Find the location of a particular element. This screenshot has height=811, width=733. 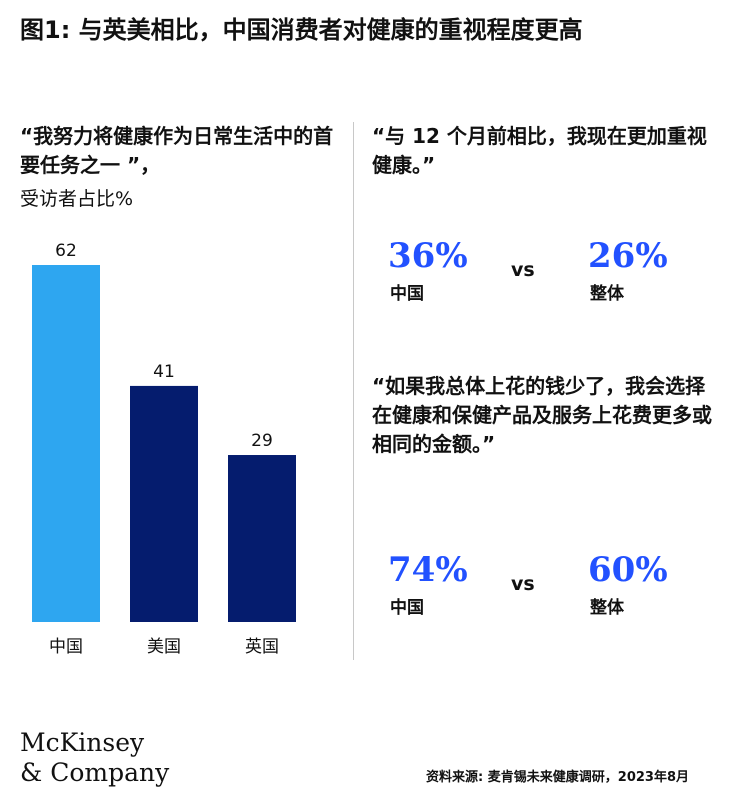

stat-overall-bottom: 60% is located at coordinates (628, 570).